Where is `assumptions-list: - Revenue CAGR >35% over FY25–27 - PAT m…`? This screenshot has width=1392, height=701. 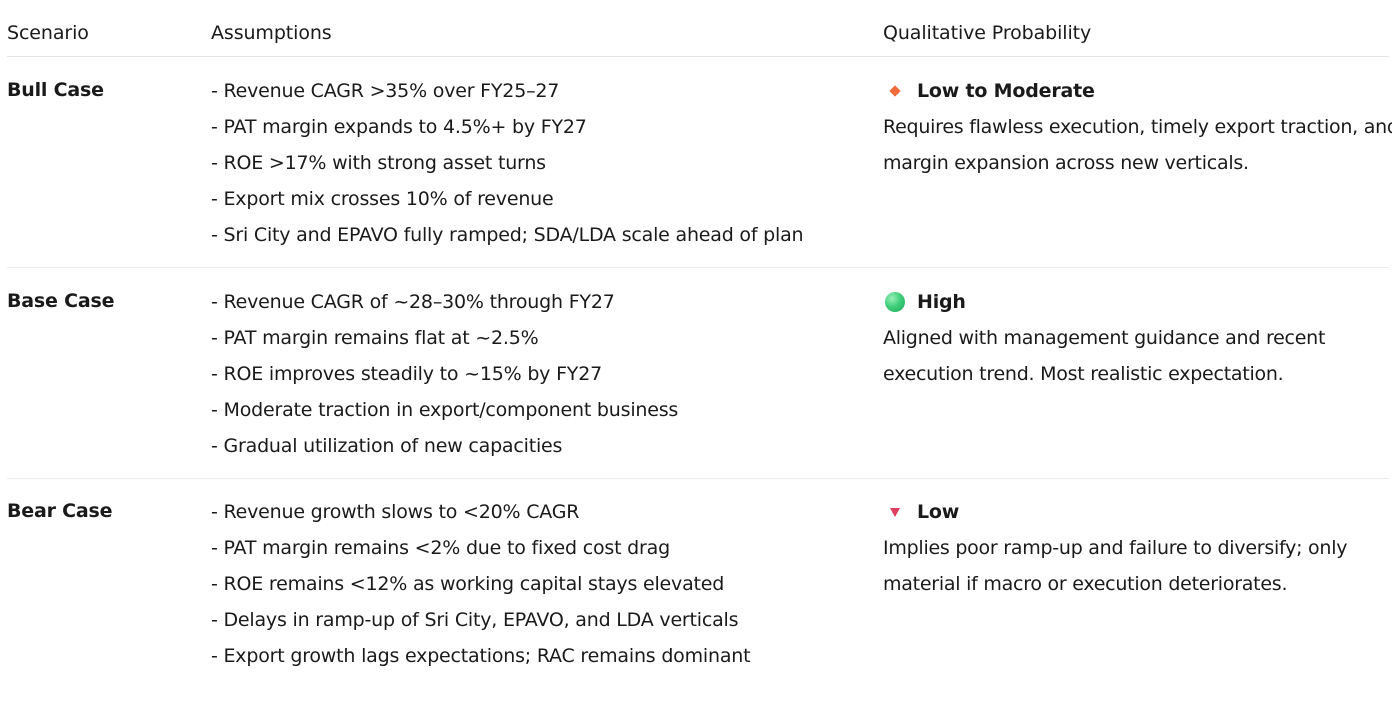 assumptions-list: - Revenue CAGR >35% over FY25–27 - PAT m… is located at coordinates (507, 163).